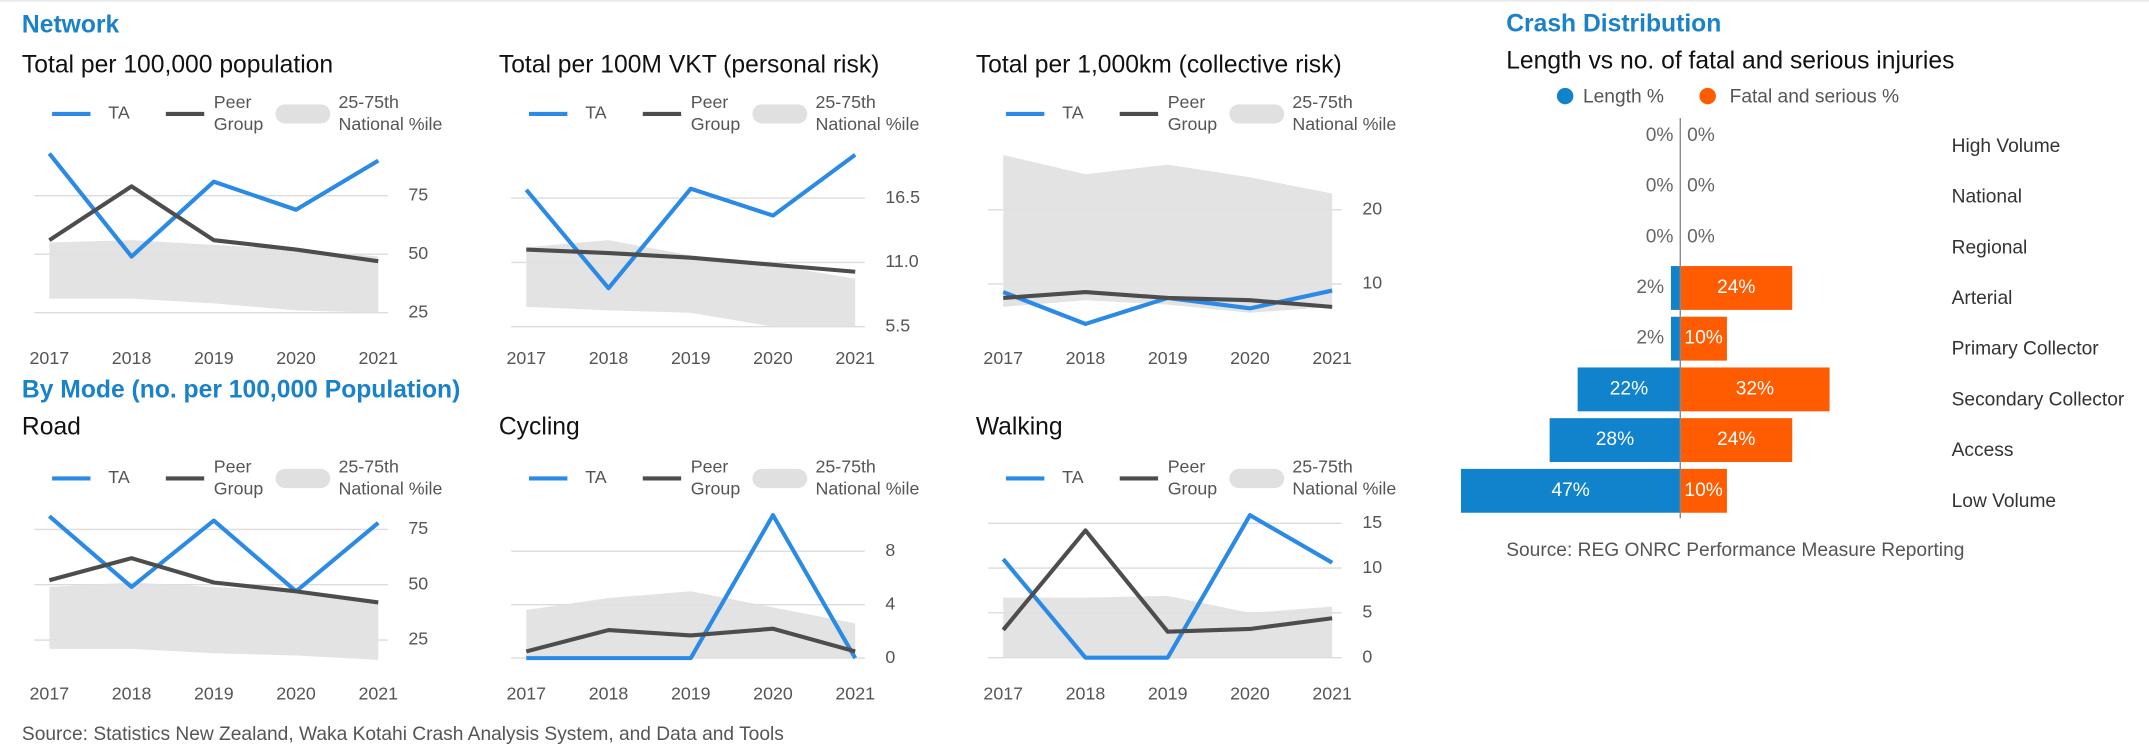  Describe the element at coordinates (177, 64) in the screenshot. I see `chart-title: Total per 100,000 population` at that location.